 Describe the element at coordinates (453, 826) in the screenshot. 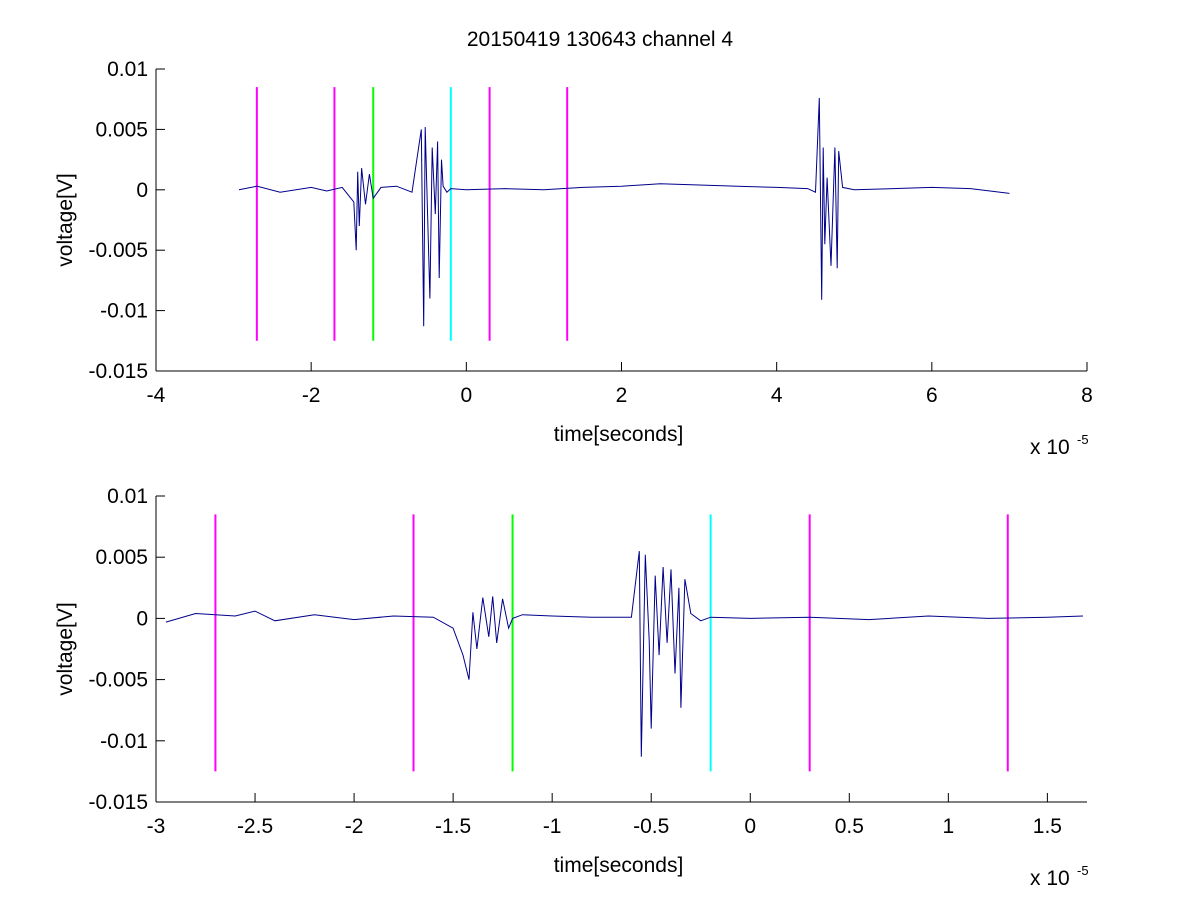

I see `x-tick-label: -1.5` at that location.